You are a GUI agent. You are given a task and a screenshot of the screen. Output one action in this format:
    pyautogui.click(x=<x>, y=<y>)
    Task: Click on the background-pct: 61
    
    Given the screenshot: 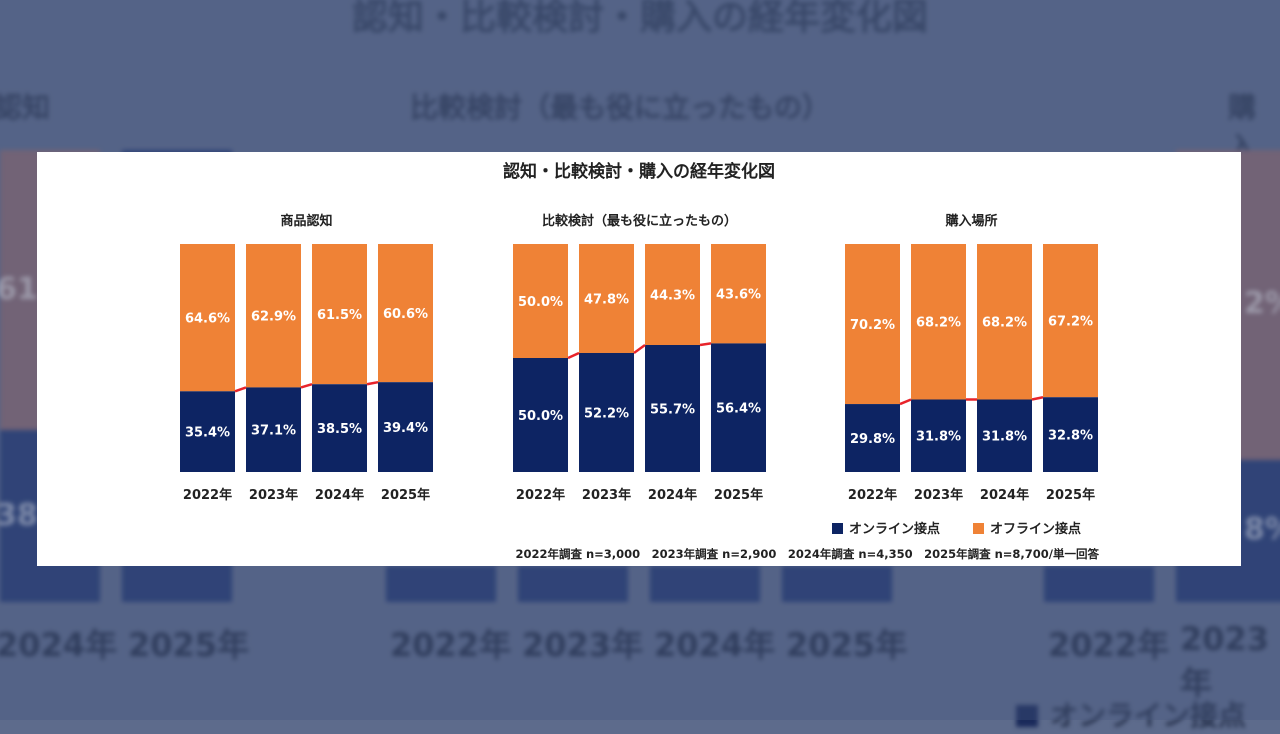 What is the action you would take?
    pyautogui.click(x=19, y=289)
    